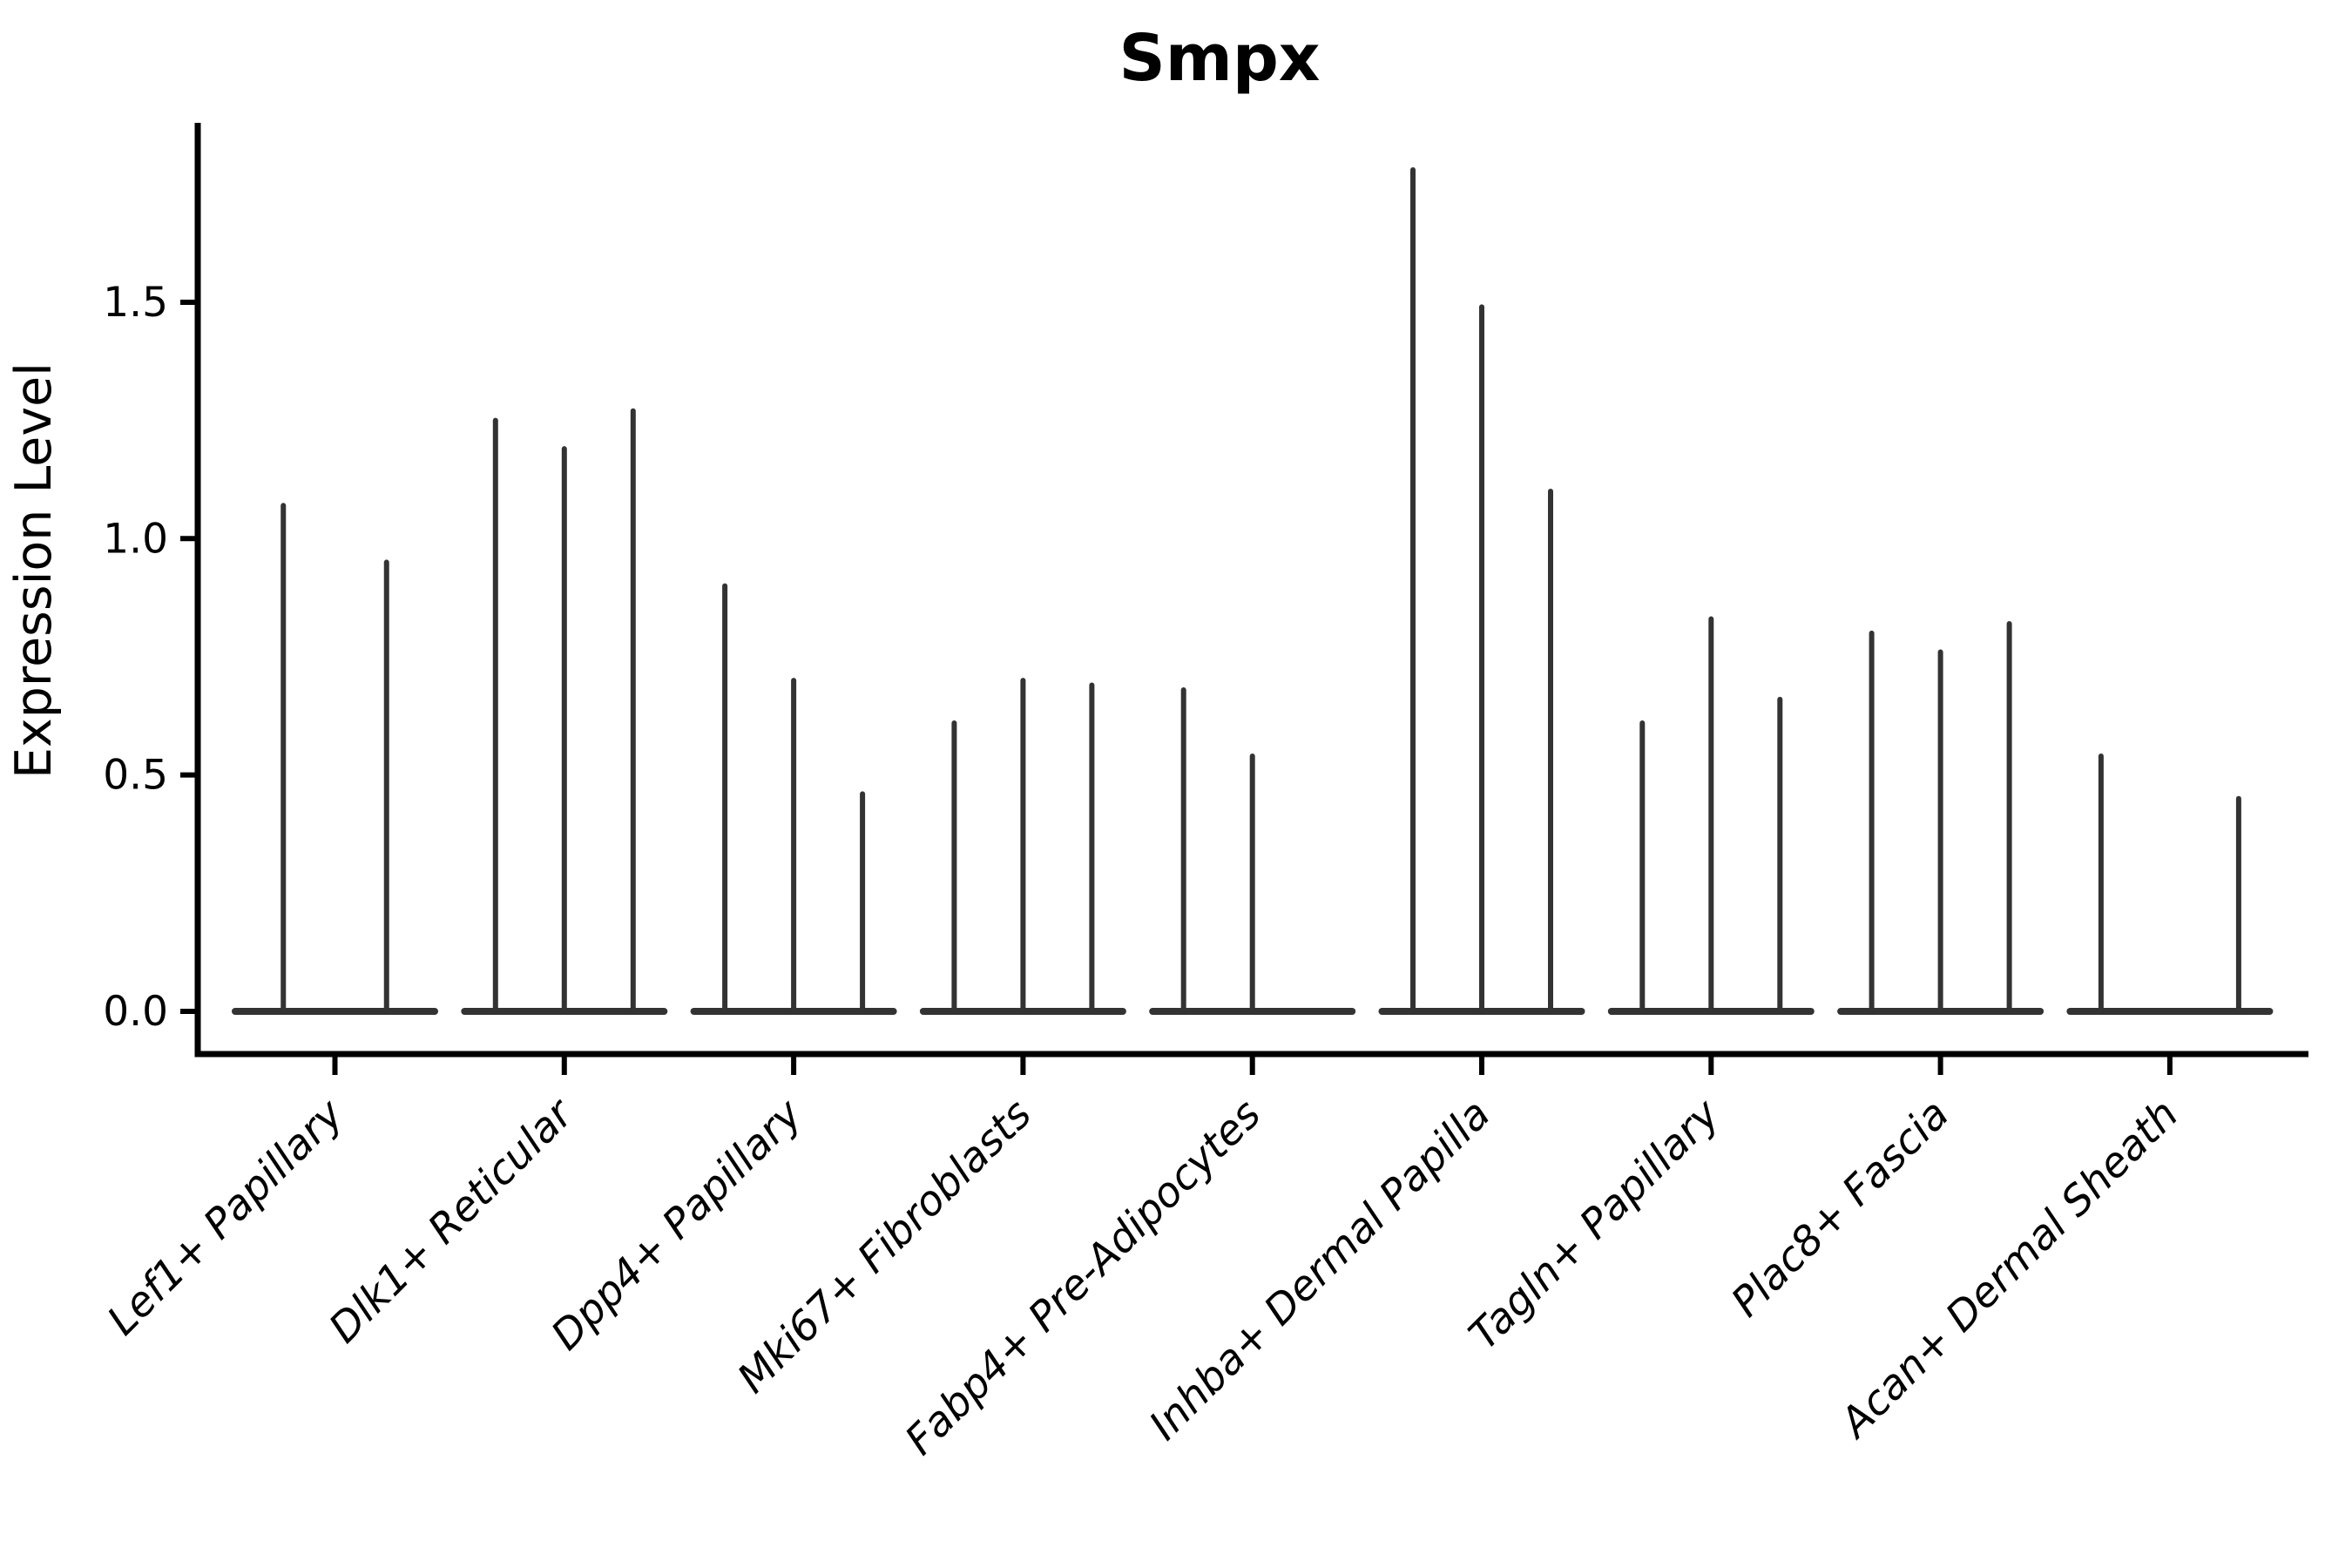 The width and height of the screenshot is (2352, 1568). I want to click on x-tick-label: Lef1+ Papillary, so click(226, 1217).